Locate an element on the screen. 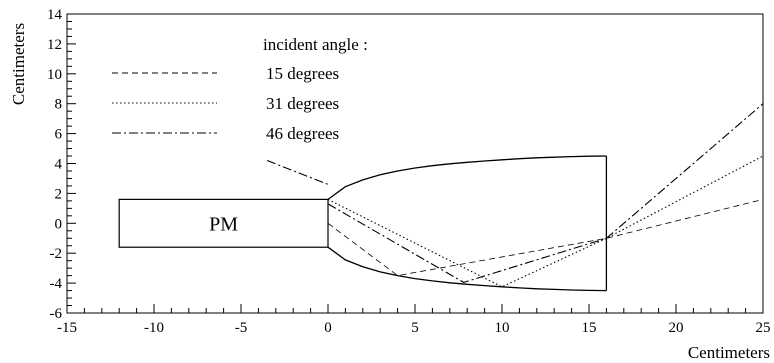 The width and height of the screenshot is (774, 363). x-tick-label: 20 is located at coordinates (676, 328).